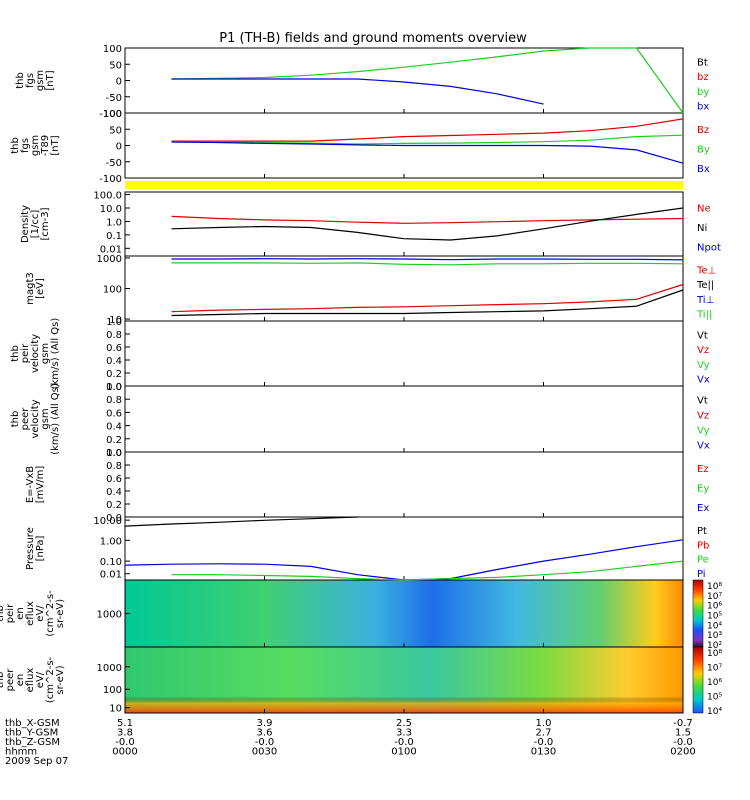 This screenshot has height=800, width=750. Describe the element at coordinates (703, 169) in the screenshot. I see `legend-entry: Bx` at that location.